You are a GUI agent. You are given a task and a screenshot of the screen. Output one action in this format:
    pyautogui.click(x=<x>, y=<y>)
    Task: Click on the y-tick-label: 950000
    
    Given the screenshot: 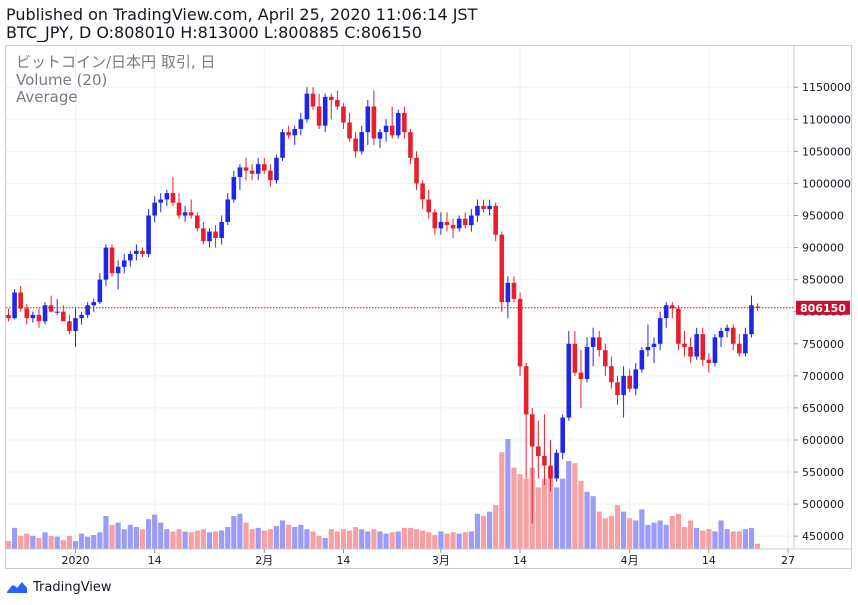 What is the action you would take?
    pyautogui.click(x=823, y=216)
    